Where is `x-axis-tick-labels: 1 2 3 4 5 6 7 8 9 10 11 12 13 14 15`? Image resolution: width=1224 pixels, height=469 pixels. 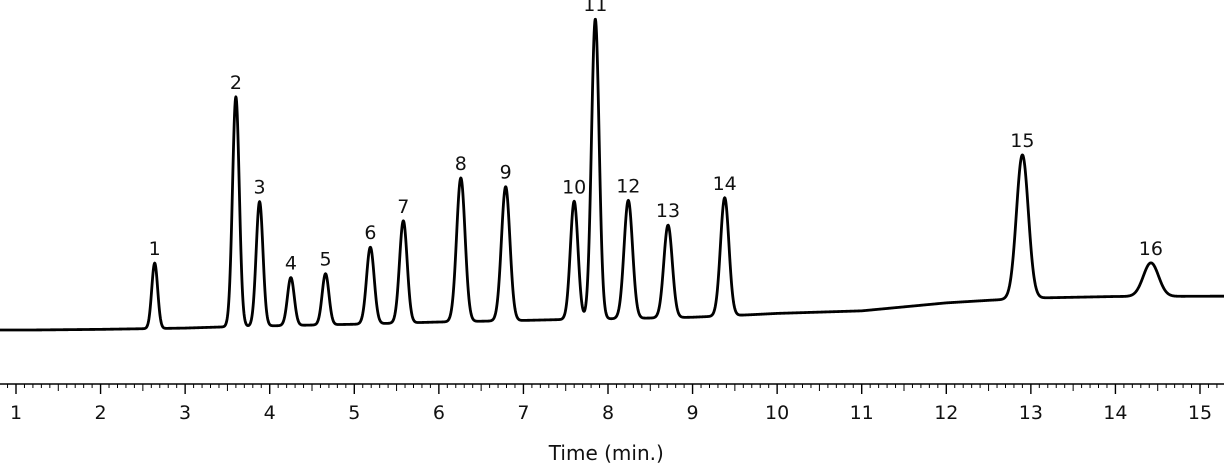 x-axis-tick-labels: 1 2 3 4 5 6 7 8 9 10 11 12 13 14 15 is located at coordinates (611, 413).